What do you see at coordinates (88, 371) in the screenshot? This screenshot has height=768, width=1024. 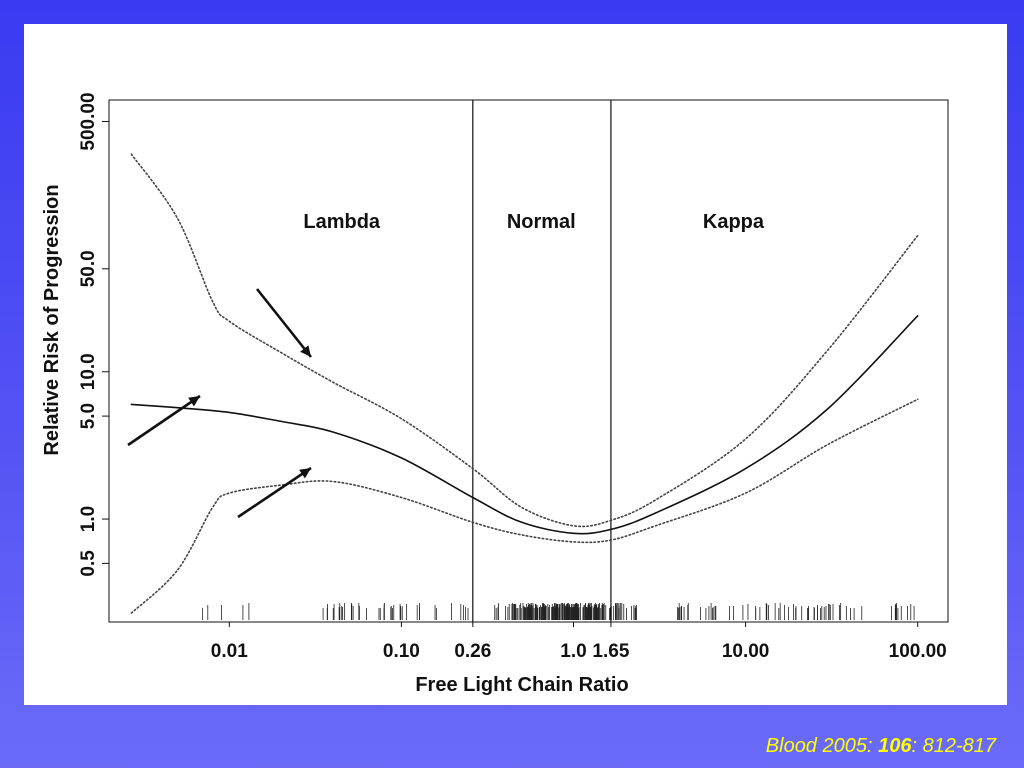 I see `y-tick-label: 10.0` at bounding box center [88, 371].